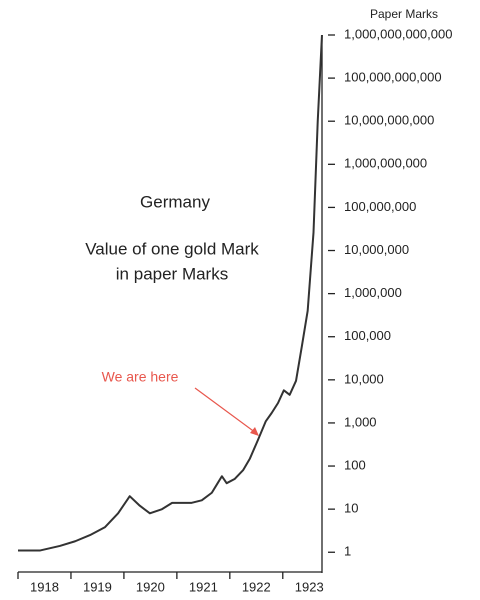  What do you see at coordinates (172, 248) in the screenshot?
I see `chart-subtitle: Value of one gold Mark` at bounding box center [172, 248].